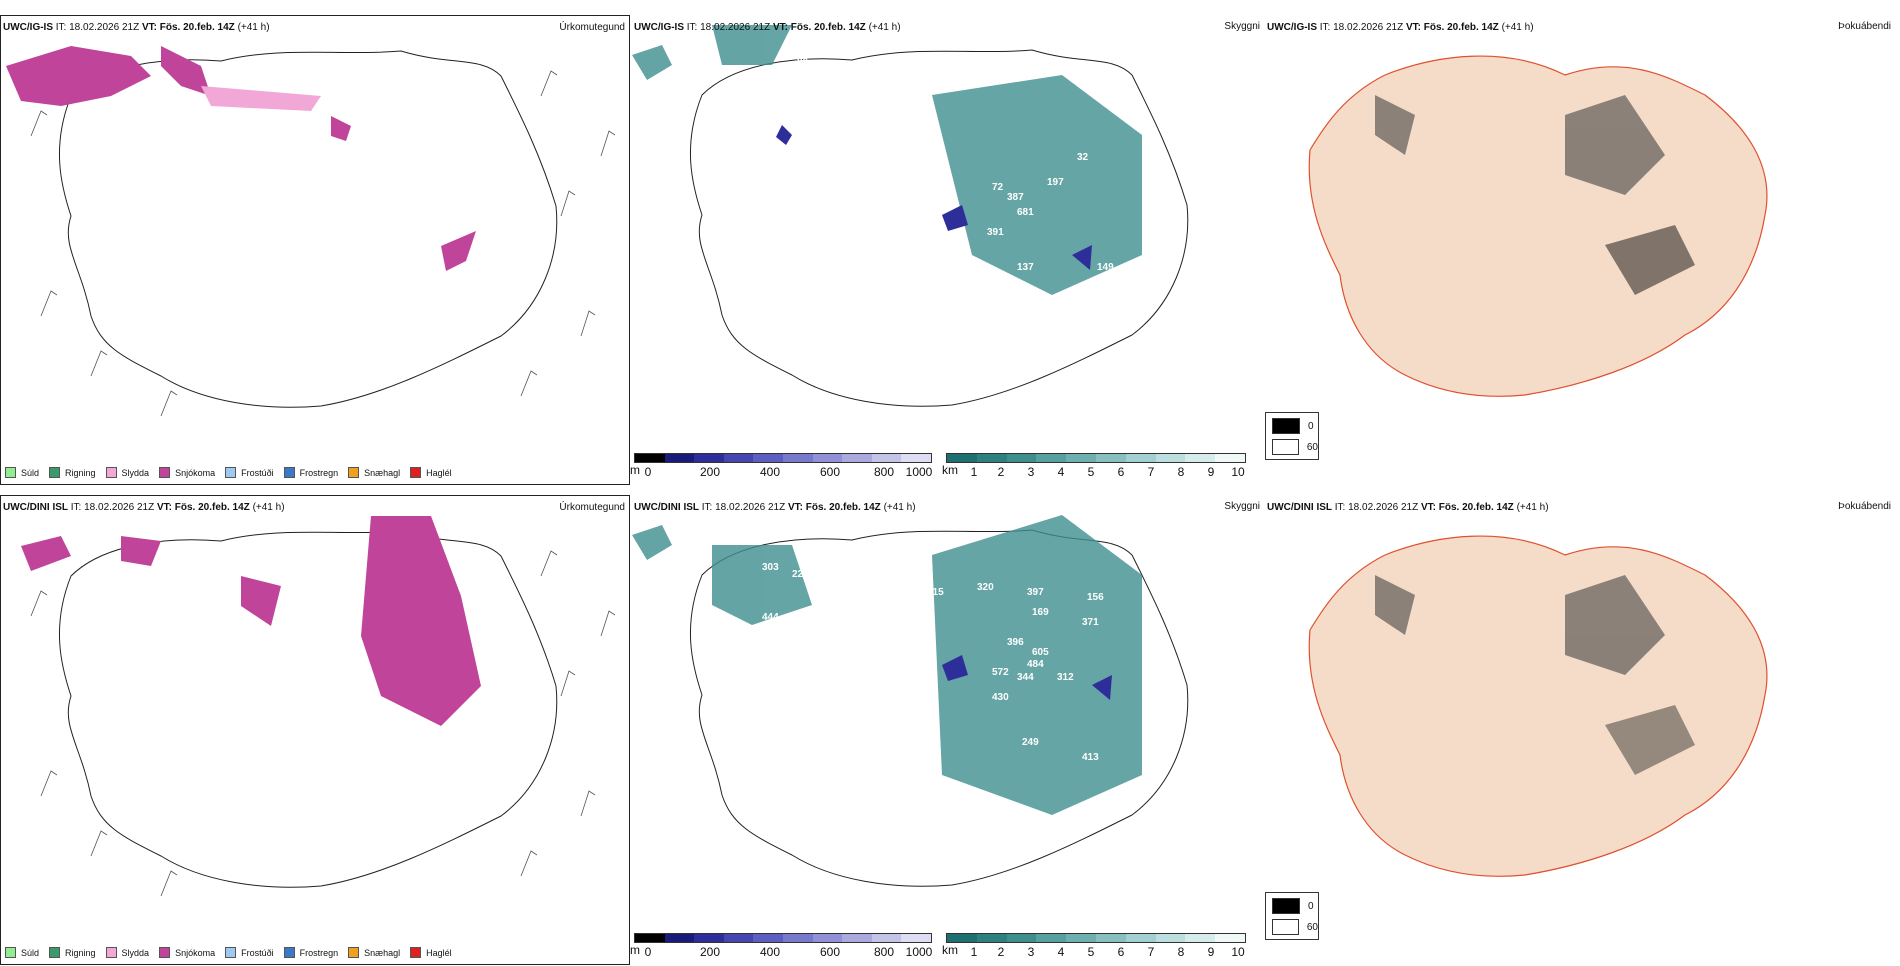 The image size is (1900, 966). Describe the element at coordinates (1091, 952) in the screenshot. I see `cbar-tick: 5` at that location.